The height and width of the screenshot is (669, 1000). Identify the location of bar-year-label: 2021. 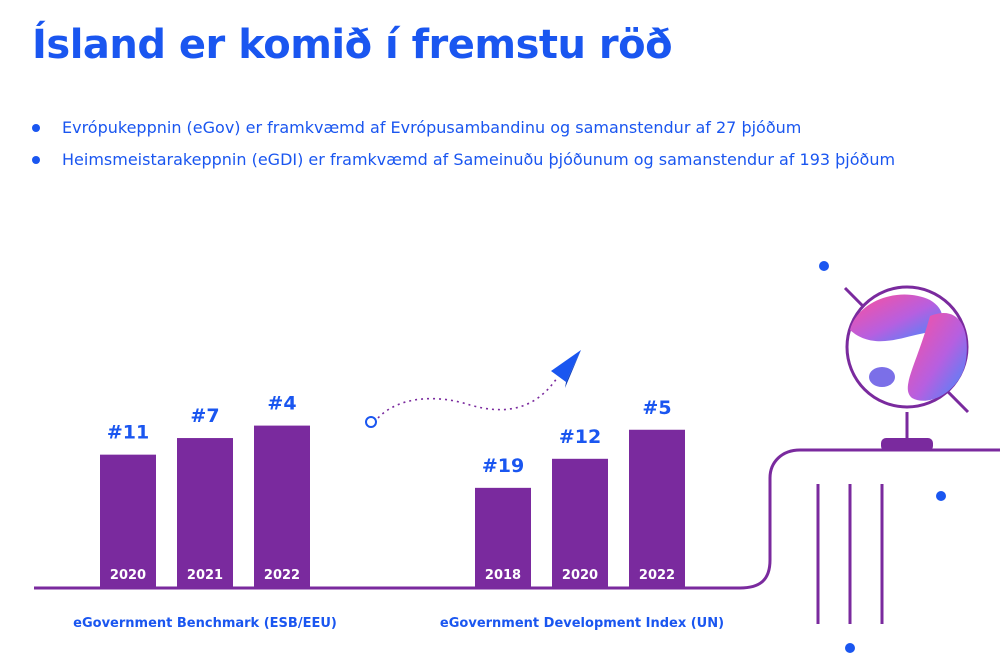
(205, 575).